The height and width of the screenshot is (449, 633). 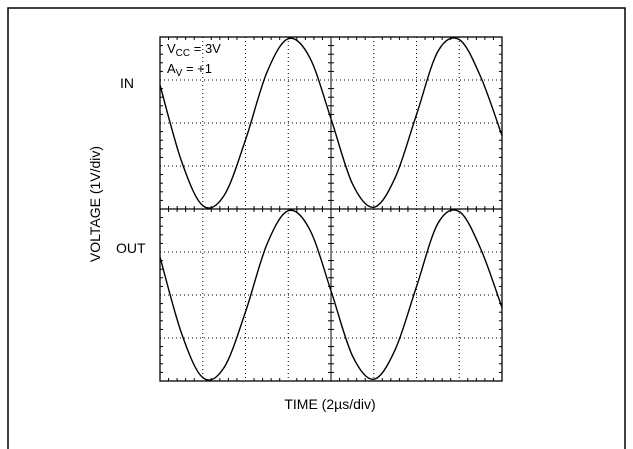 I want to click on vcc-annotation: VCC = 3V, so click(x=194, y=50).